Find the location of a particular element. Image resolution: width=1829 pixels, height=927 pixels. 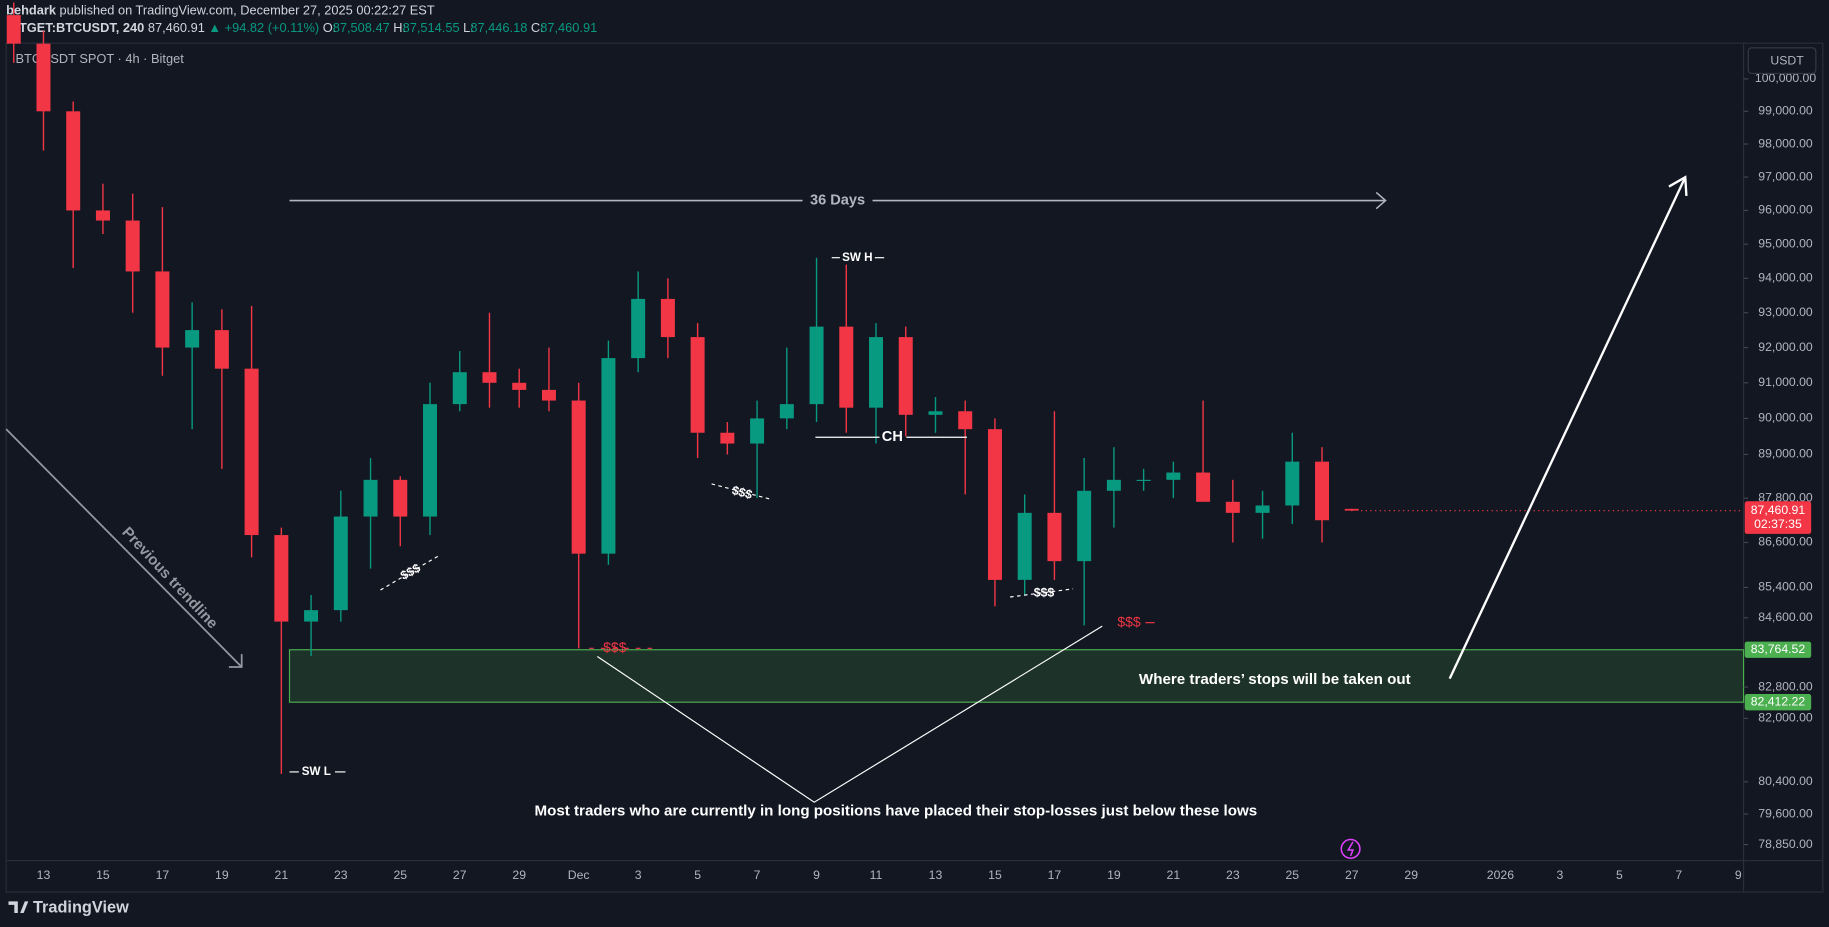

ohlc-key: O: is located at coordinates (330, 28).